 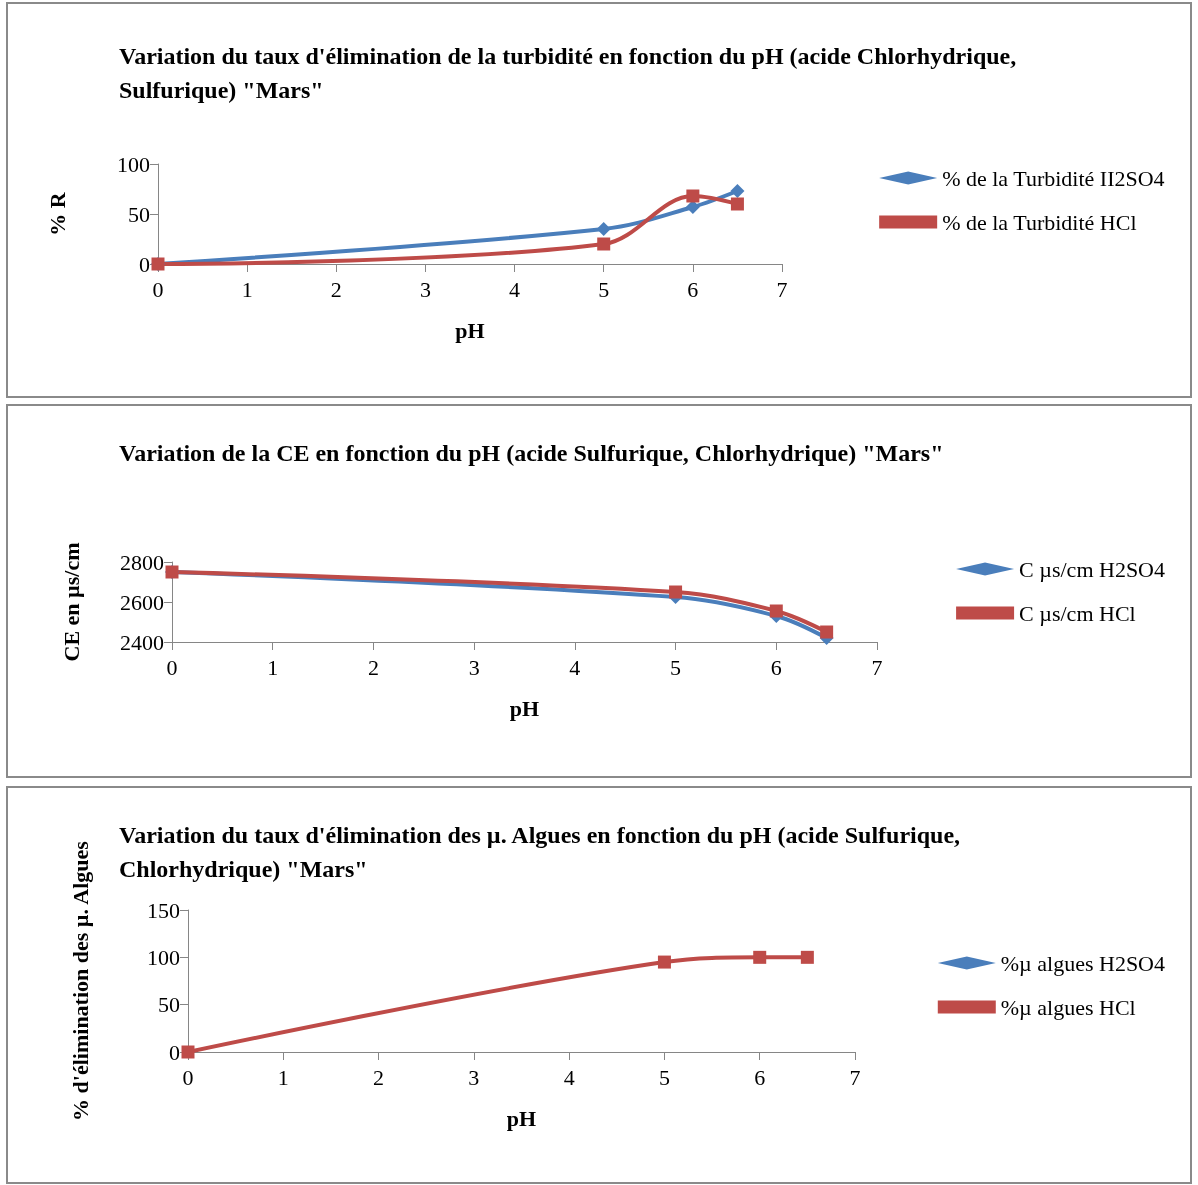 I want to click on legend-label: %µ algues HCl, so click(x=1068, y=1007).